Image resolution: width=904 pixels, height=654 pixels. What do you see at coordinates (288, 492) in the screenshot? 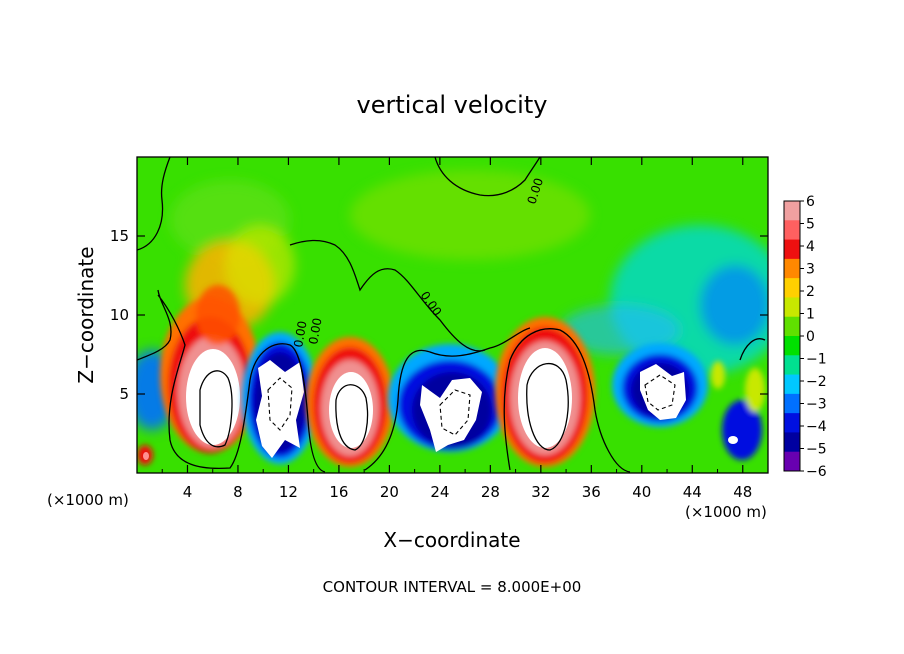
I see `x-tick-label: 12` at bounding box center [288, 492].